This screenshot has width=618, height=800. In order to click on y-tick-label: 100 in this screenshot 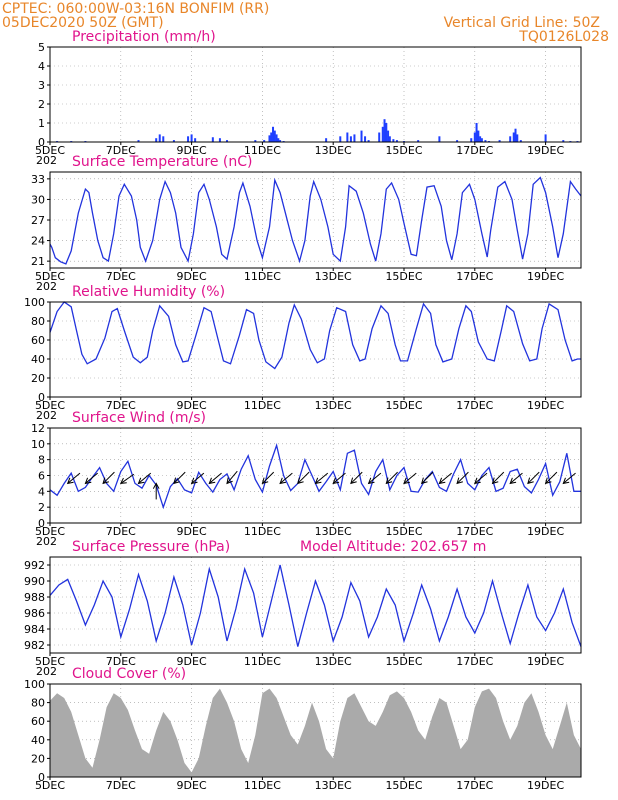, I will do `click(34, 302)`.